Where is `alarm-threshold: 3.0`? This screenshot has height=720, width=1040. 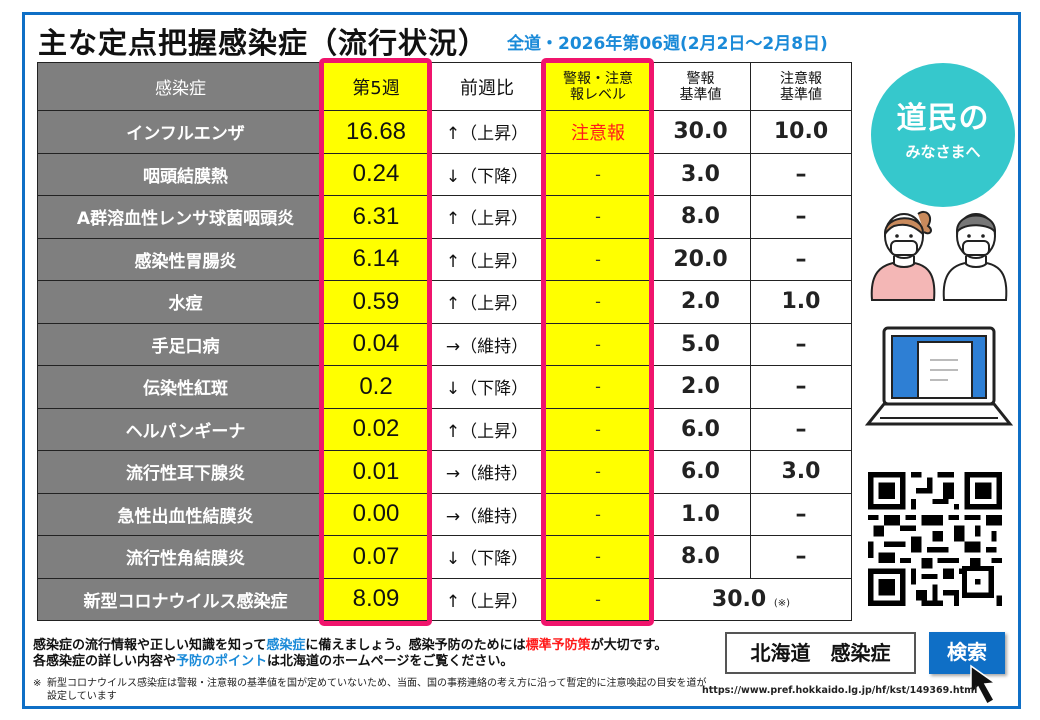
alarm-threshold: 3.0 is located at coordinates (700, 174).